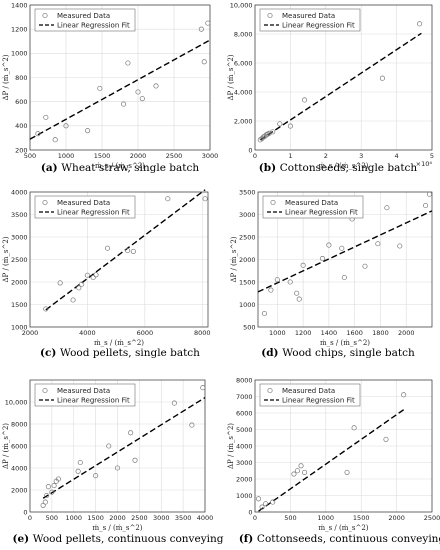  What do you see at coordinates (120, 77) in the screenshot?
I see `plot-frame` at bounding box center [120, 77].